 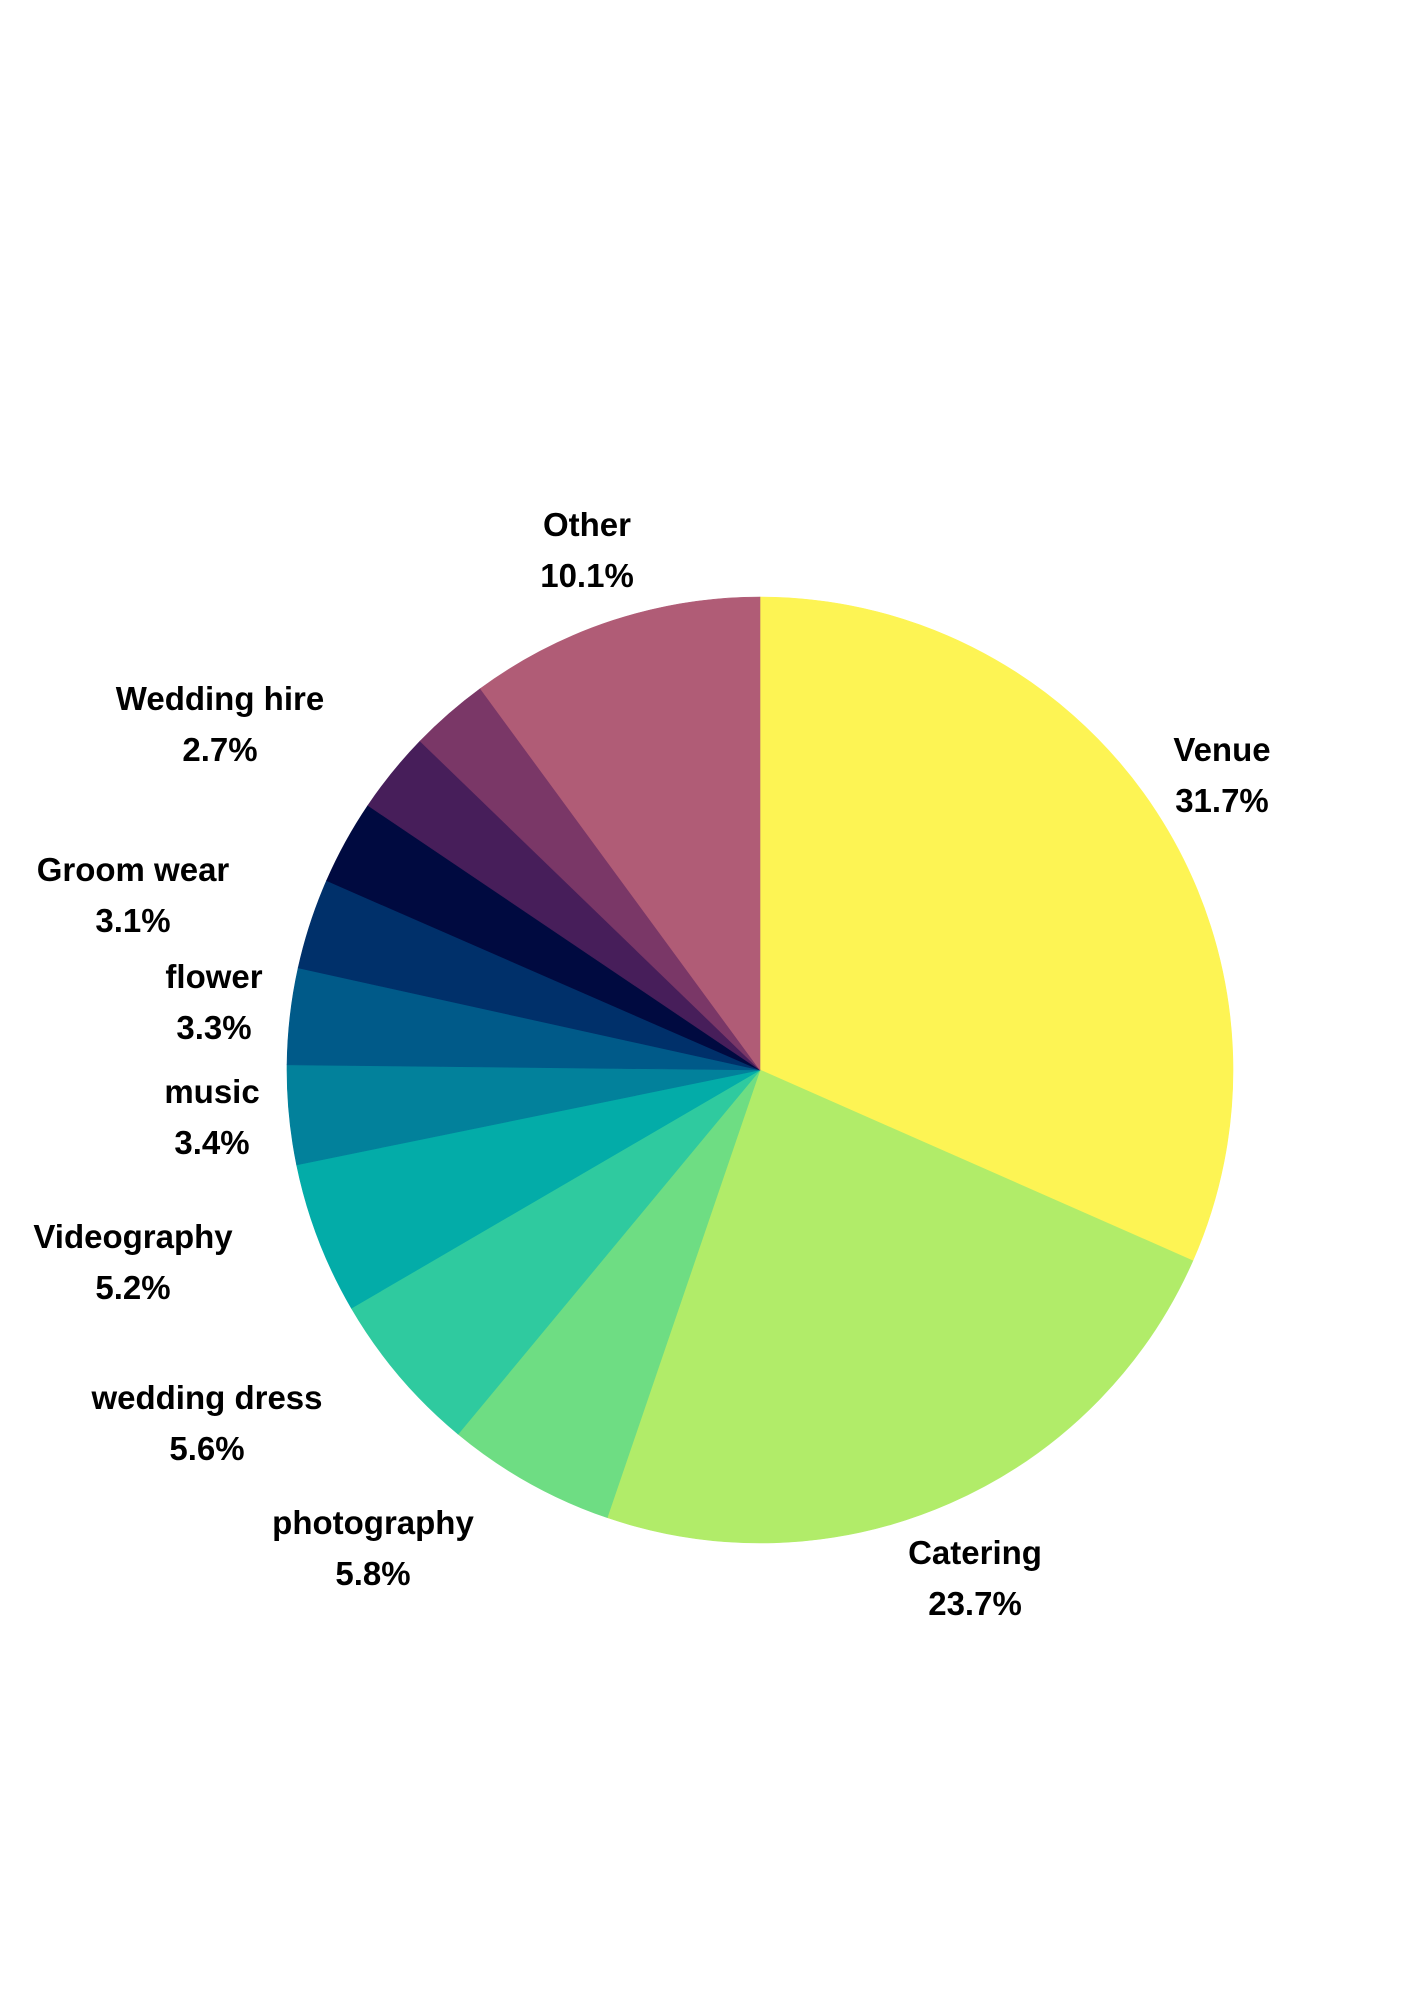 I want to click on pie-slice-photography, so click(x=609, y=1294).